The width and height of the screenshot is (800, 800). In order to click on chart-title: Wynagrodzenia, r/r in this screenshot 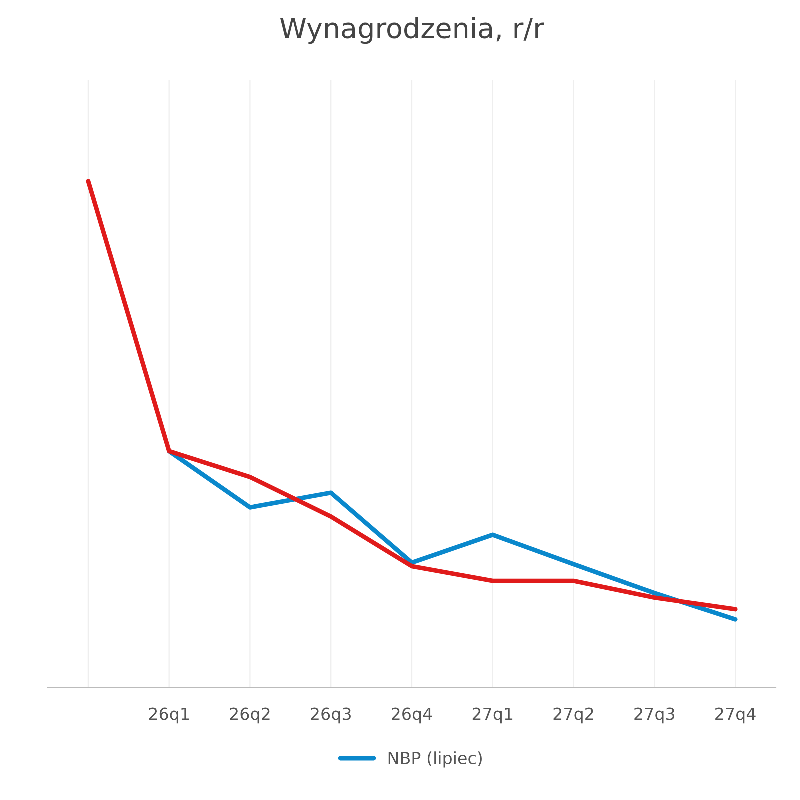, I will do `click(412, 30)`.